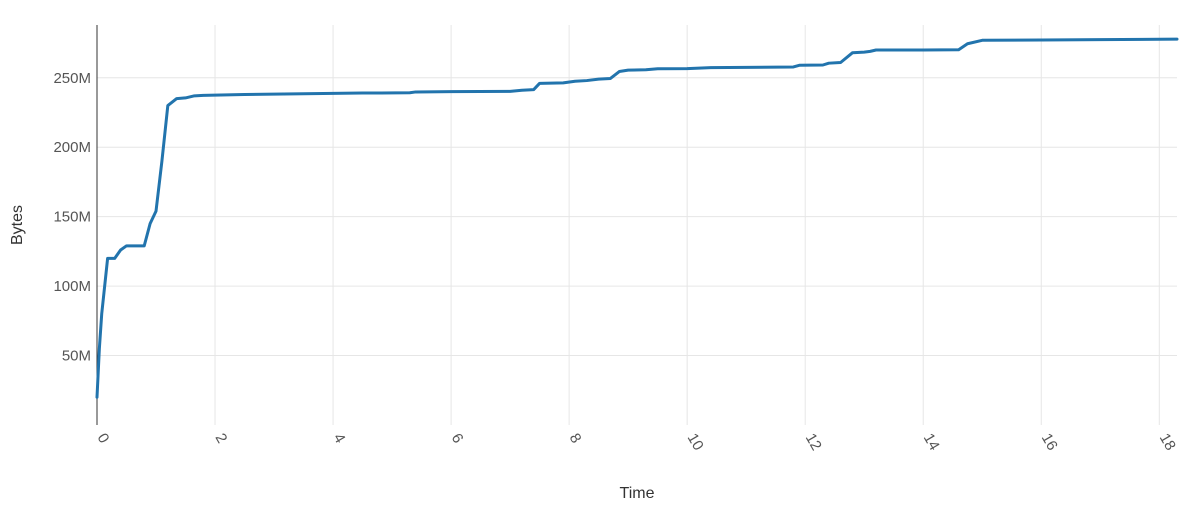  What do you see at coordinates (103, 439) in the screenshot?
I see `x-tick-label: 0` at bounding box center [103, 439].